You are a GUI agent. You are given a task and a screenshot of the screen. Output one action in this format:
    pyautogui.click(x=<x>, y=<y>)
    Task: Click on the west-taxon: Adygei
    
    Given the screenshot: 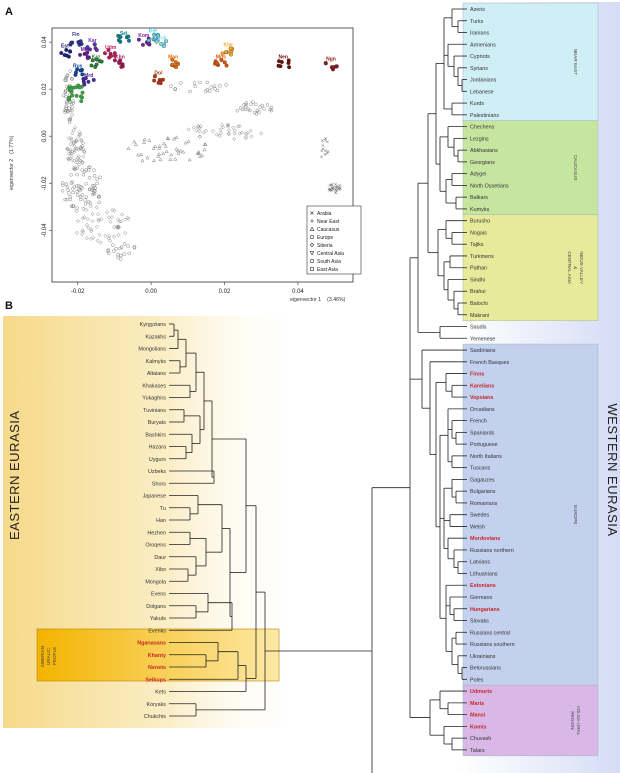 What is the action you would take?
    pyautogui.click(x=478, y=175)
    